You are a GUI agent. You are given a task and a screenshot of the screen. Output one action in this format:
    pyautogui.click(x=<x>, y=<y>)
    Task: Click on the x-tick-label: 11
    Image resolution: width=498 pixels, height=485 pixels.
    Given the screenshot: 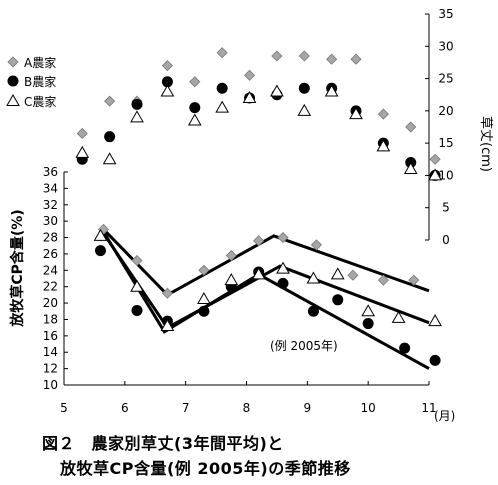 What is the action you would take?
    pyautogui.click(x=428, y=408)
    